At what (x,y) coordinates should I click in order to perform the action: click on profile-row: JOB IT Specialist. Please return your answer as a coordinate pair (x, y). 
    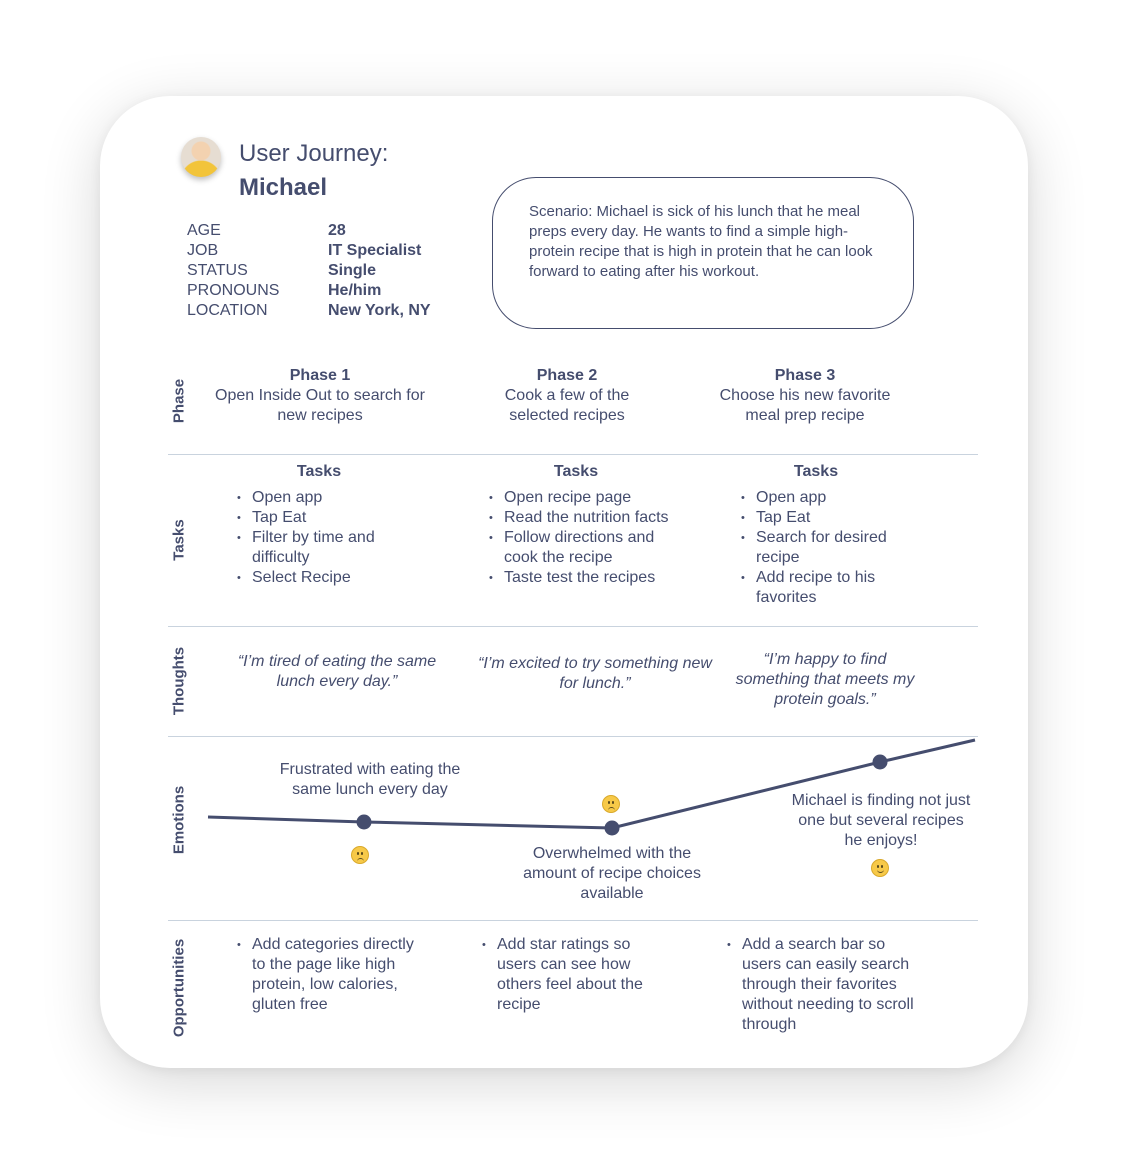
    Looking at the image, I should click on (309, 251).